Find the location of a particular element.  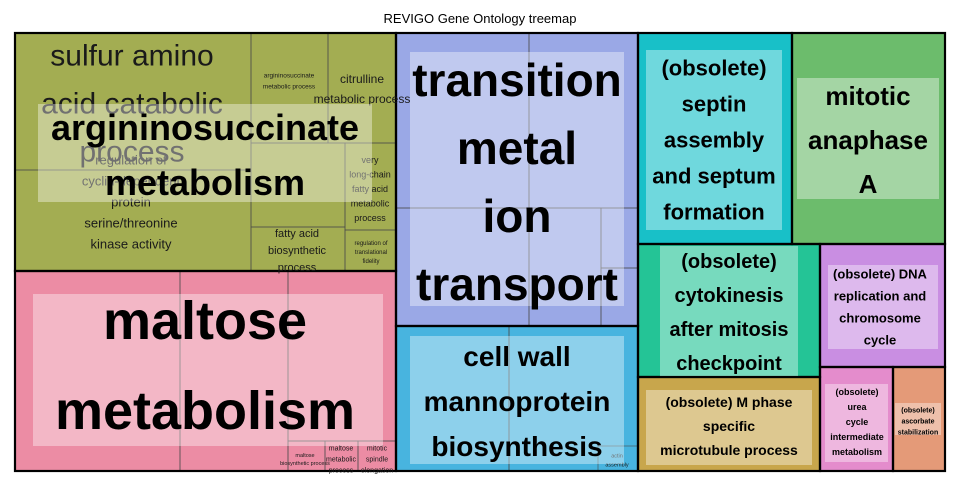

term-label: actin assembly is located at coordinates (616, 460).